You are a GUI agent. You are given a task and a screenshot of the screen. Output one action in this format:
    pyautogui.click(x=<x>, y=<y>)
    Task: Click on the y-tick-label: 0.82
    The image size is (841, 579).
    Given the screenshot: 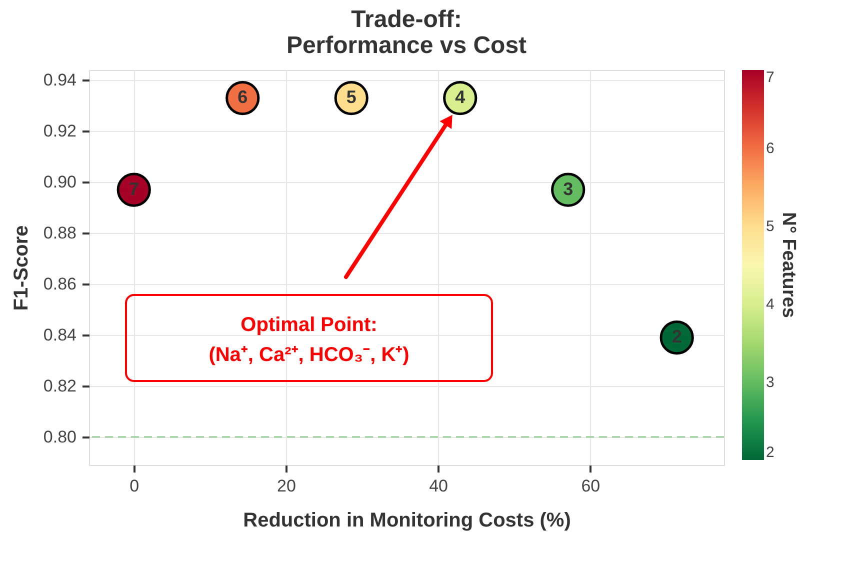 What is the action you would take?
    pyautogui.click(x=59, y=386)
    